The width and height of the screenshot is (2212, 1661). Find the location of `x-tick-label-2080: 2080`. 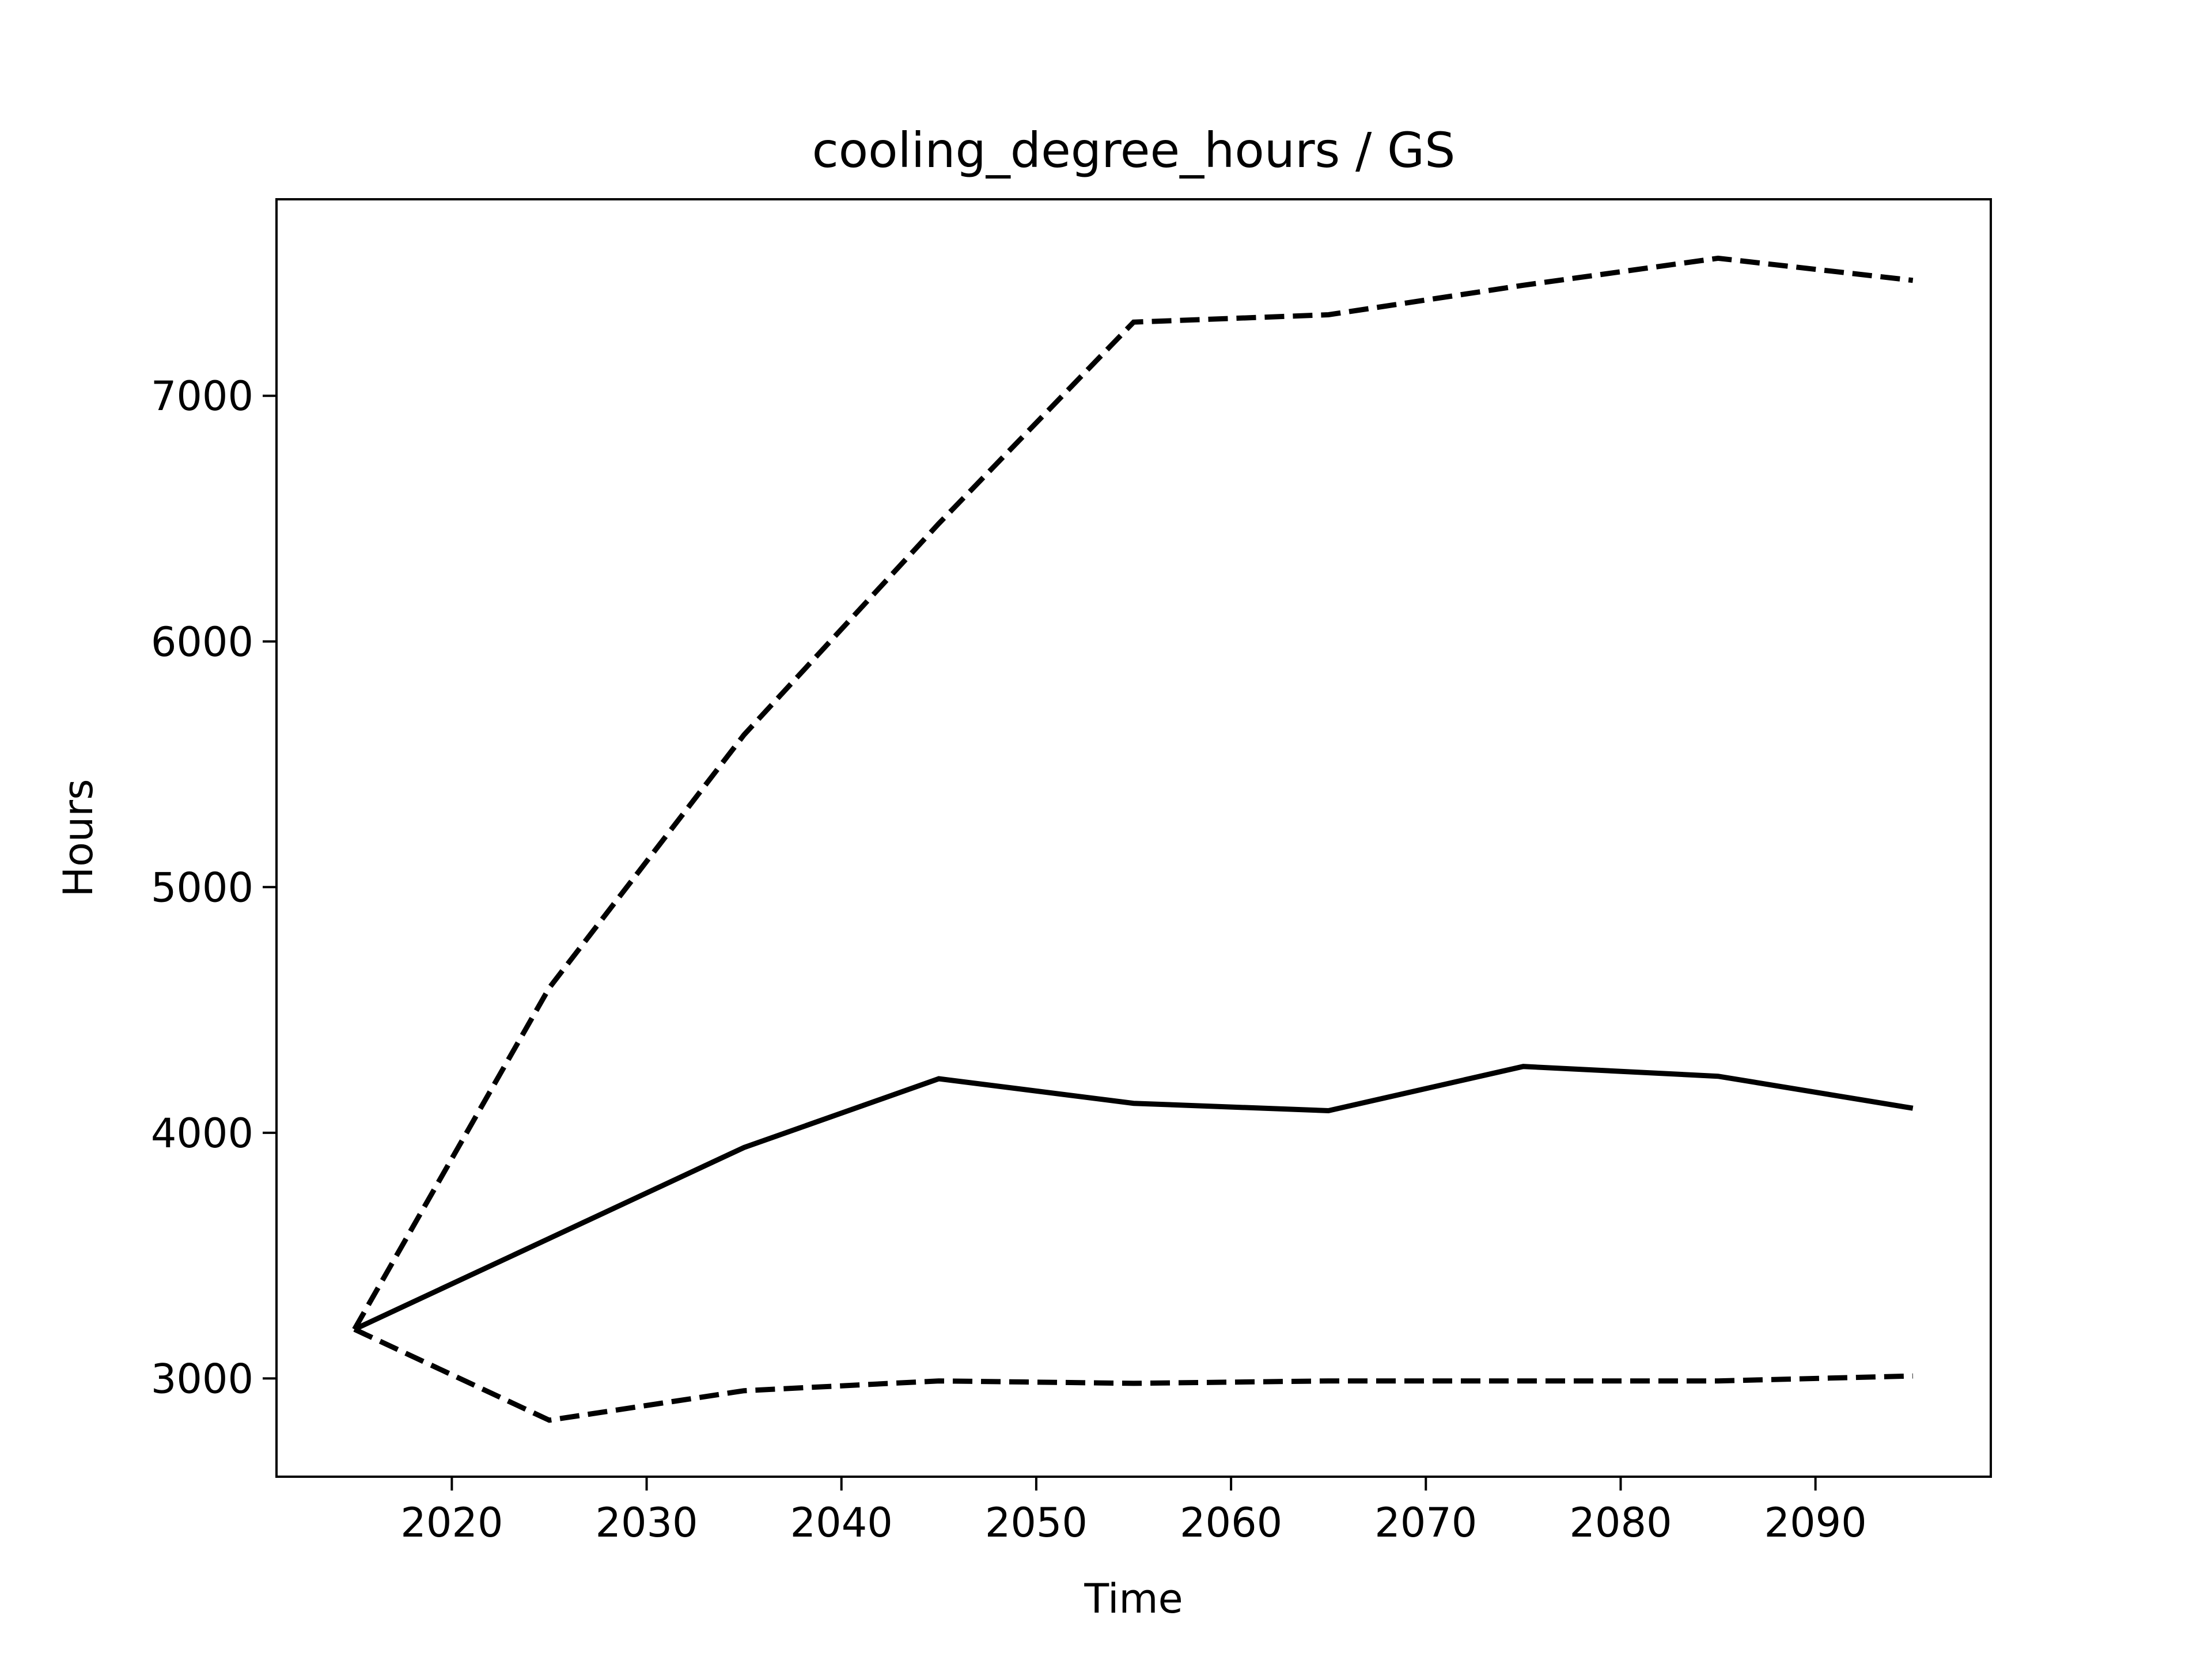

x-tick-label-2080: 2080 is located at coordinates (1620, 1522).